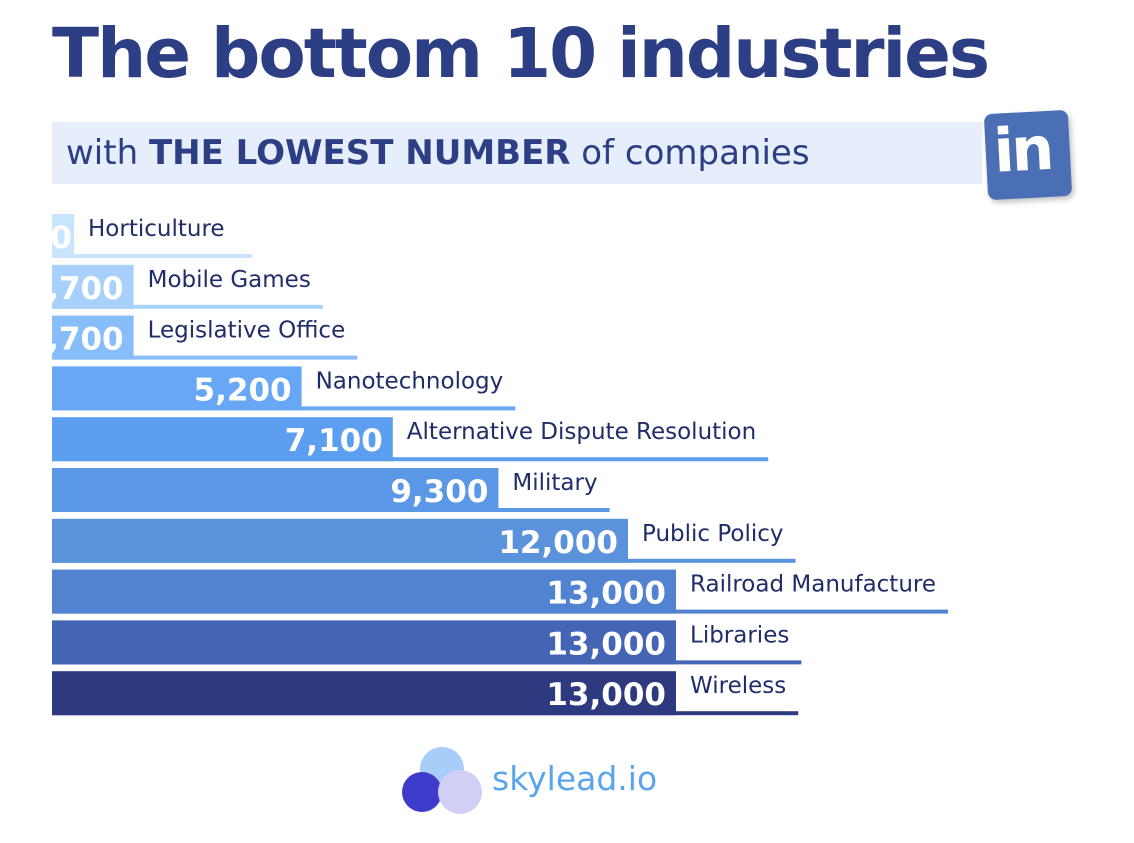 The height and width of the screenshot is (843, 1134). Describe the element at coordinates (439, 492) in the screenshot. I see `bar-value-label: 9,300` at that location.